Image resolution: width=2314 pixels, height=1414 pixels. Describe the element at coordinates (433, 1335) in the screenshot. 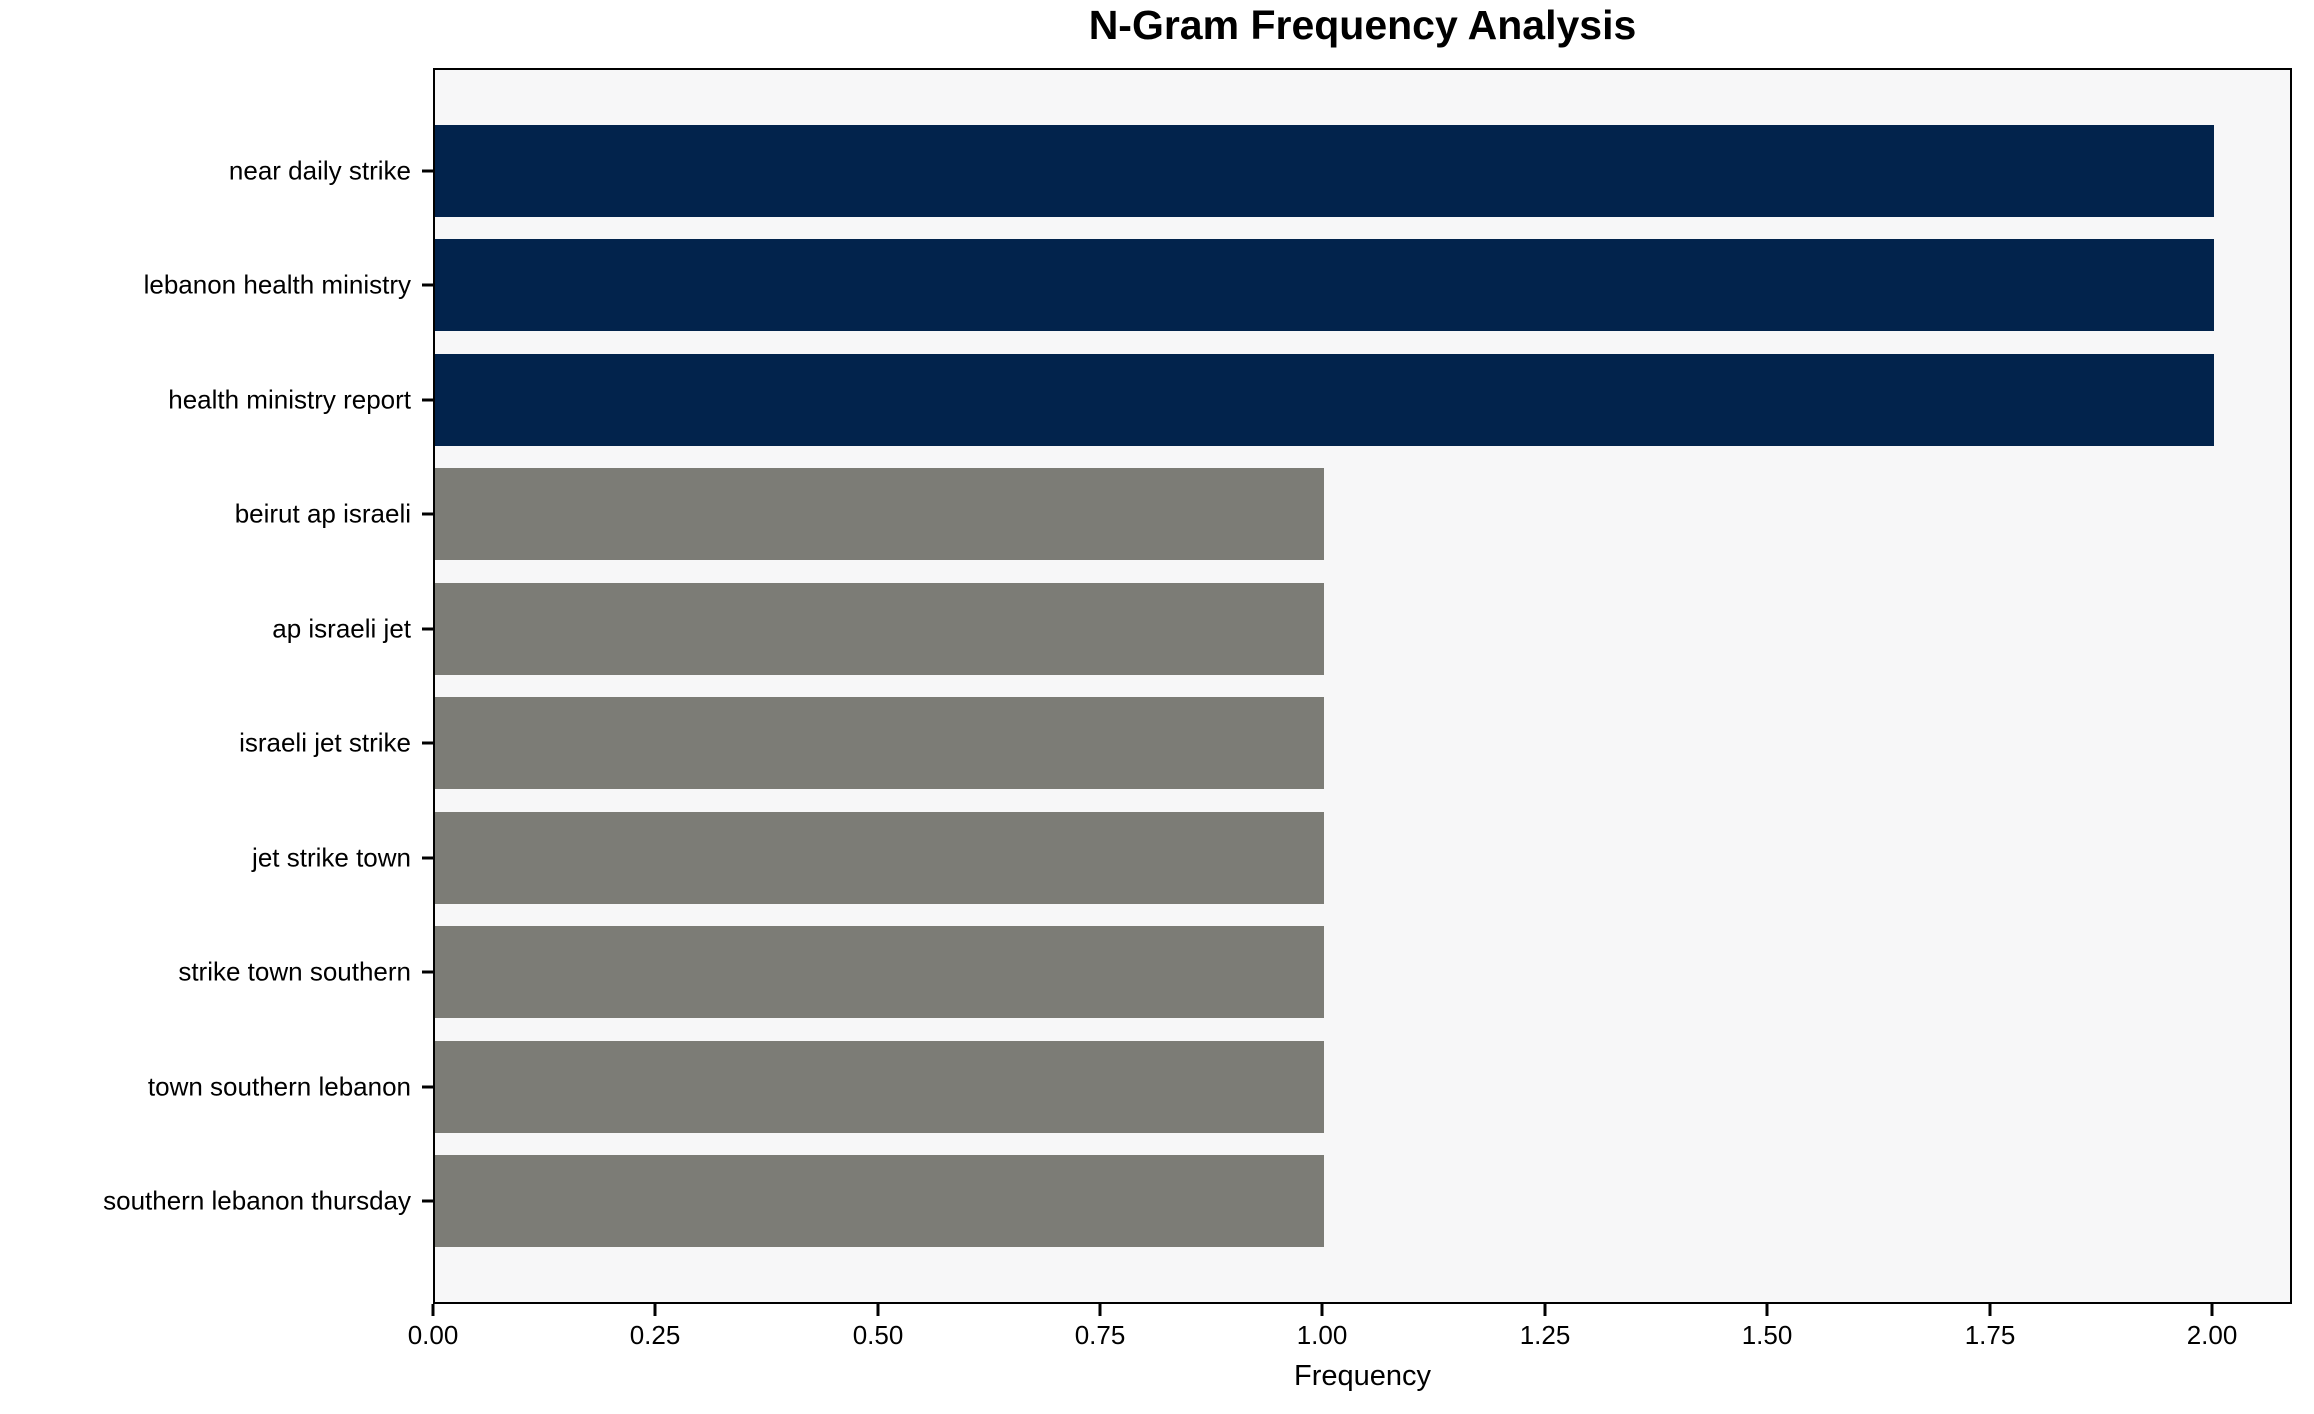

I see `x-tick-label: 0.00` at that location.